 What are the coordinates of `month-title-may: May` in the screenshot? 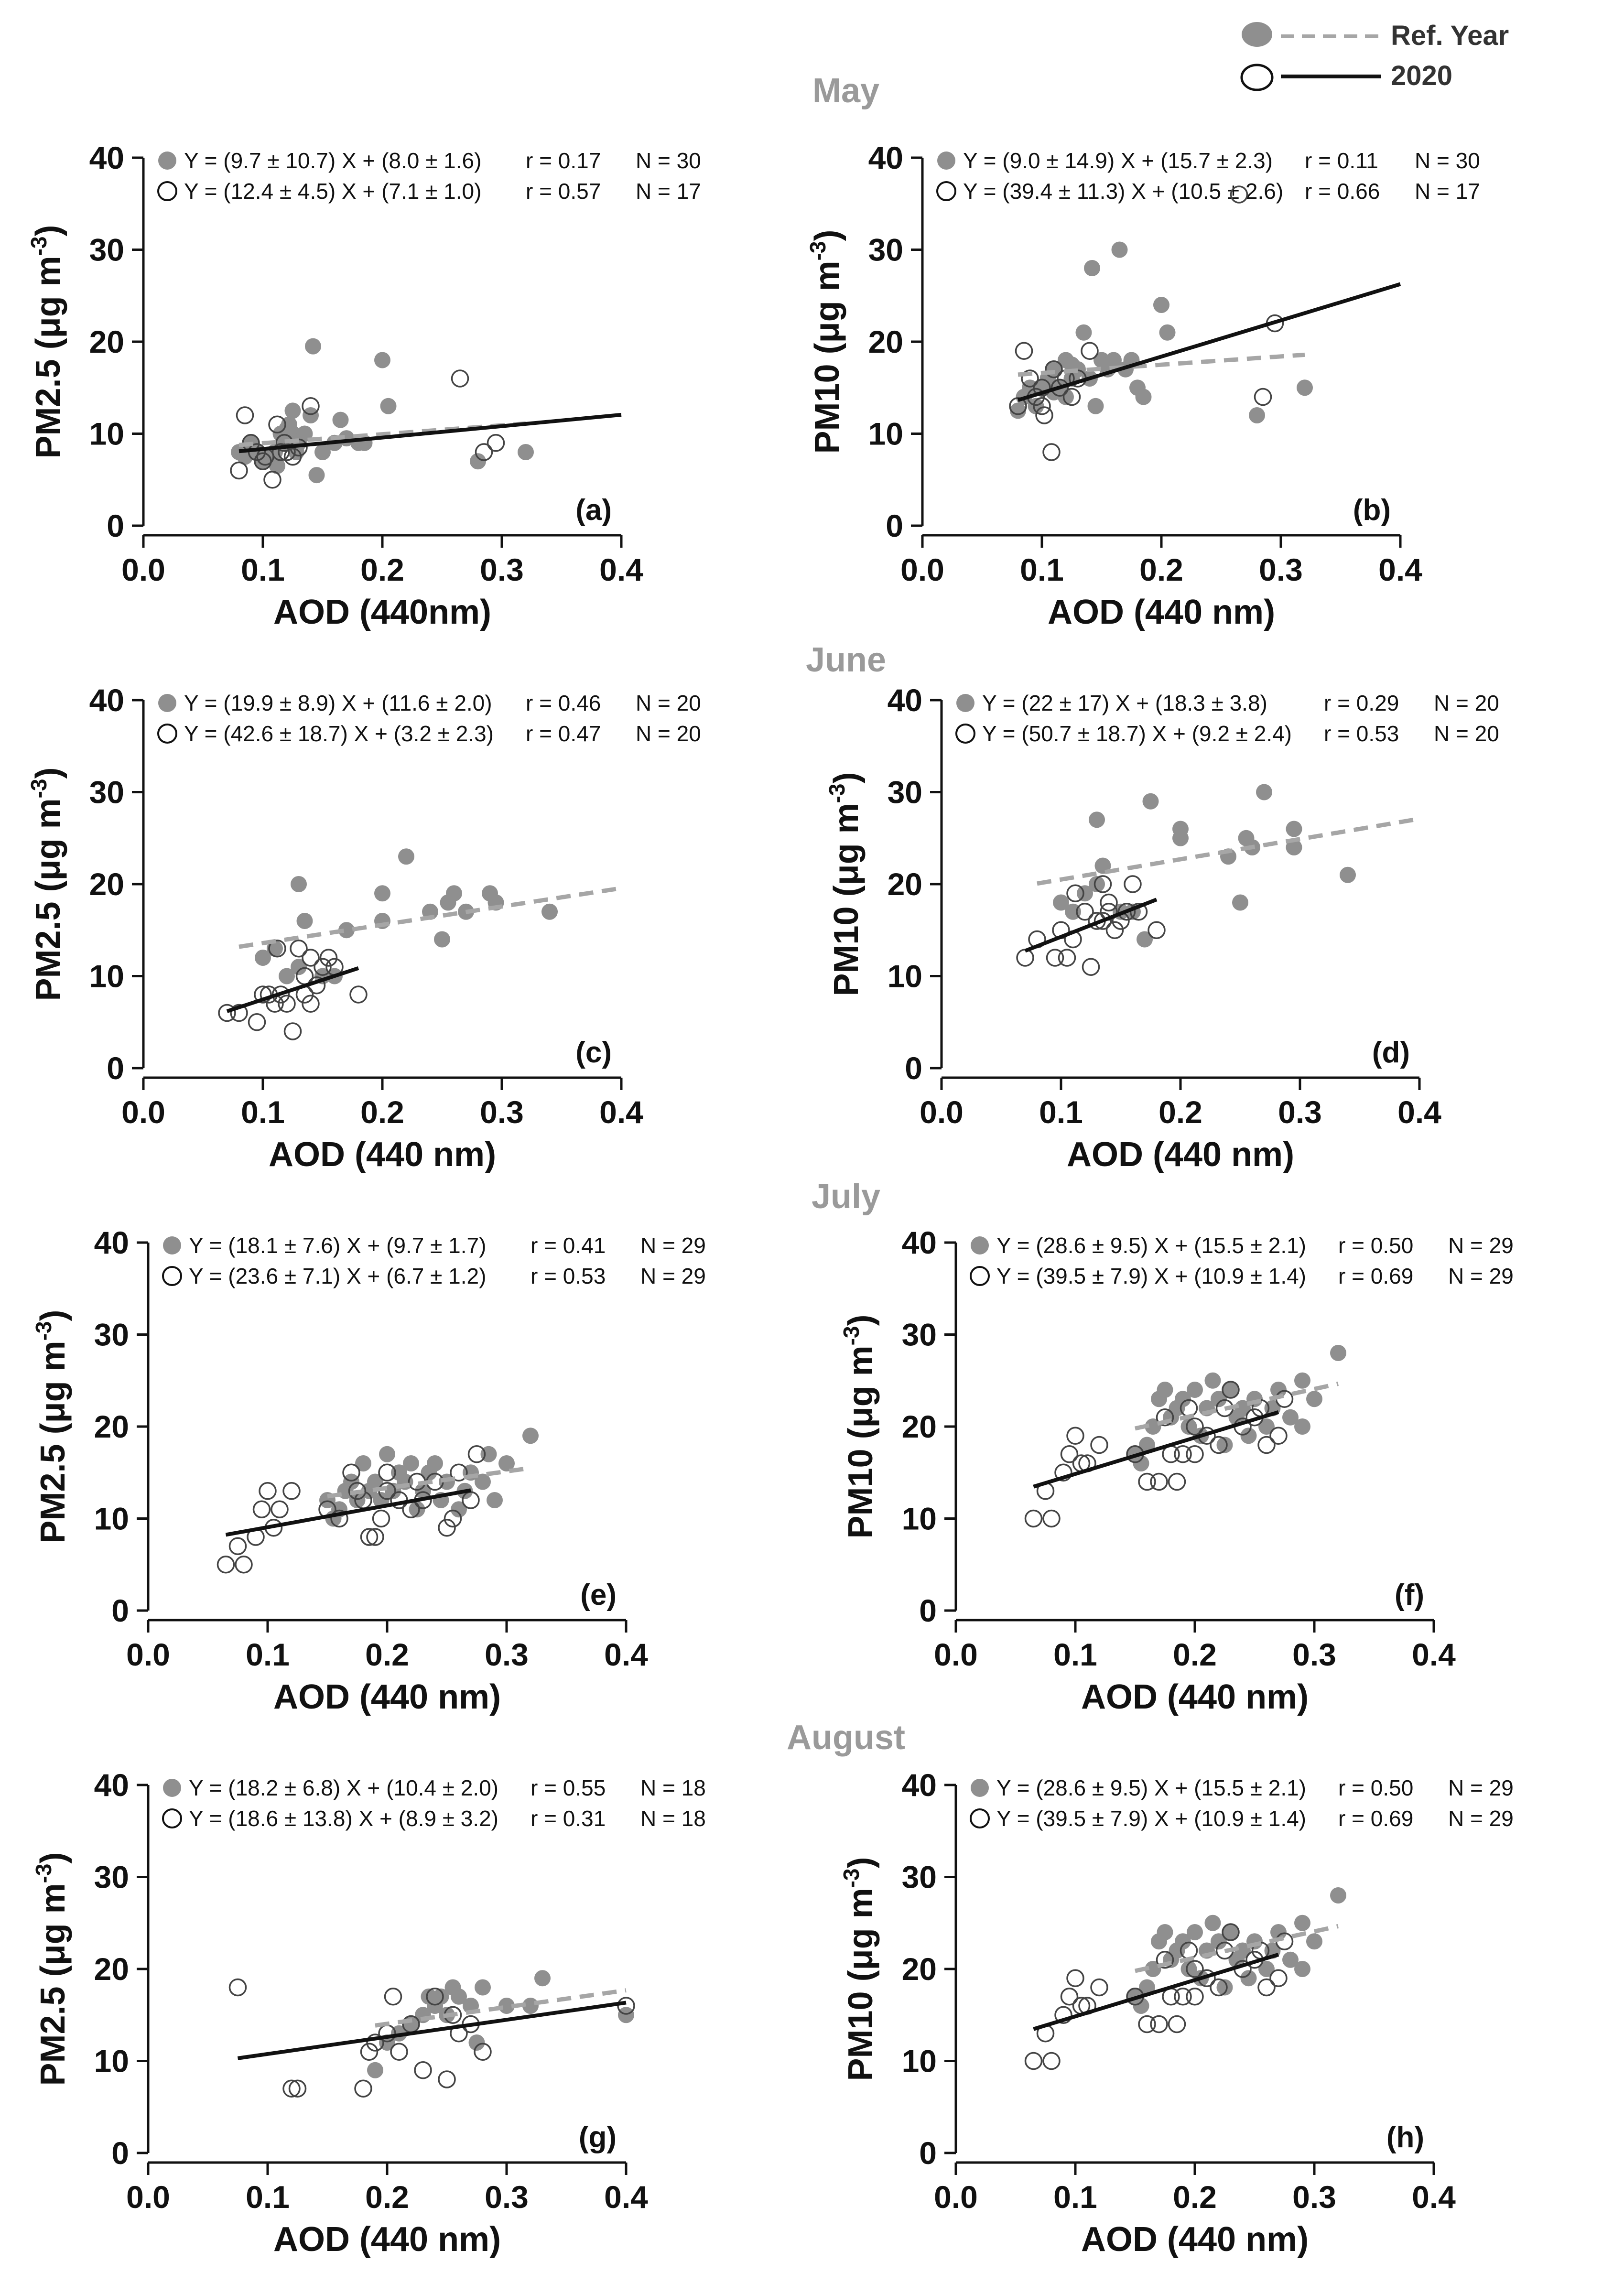 It's located at (846, 91).